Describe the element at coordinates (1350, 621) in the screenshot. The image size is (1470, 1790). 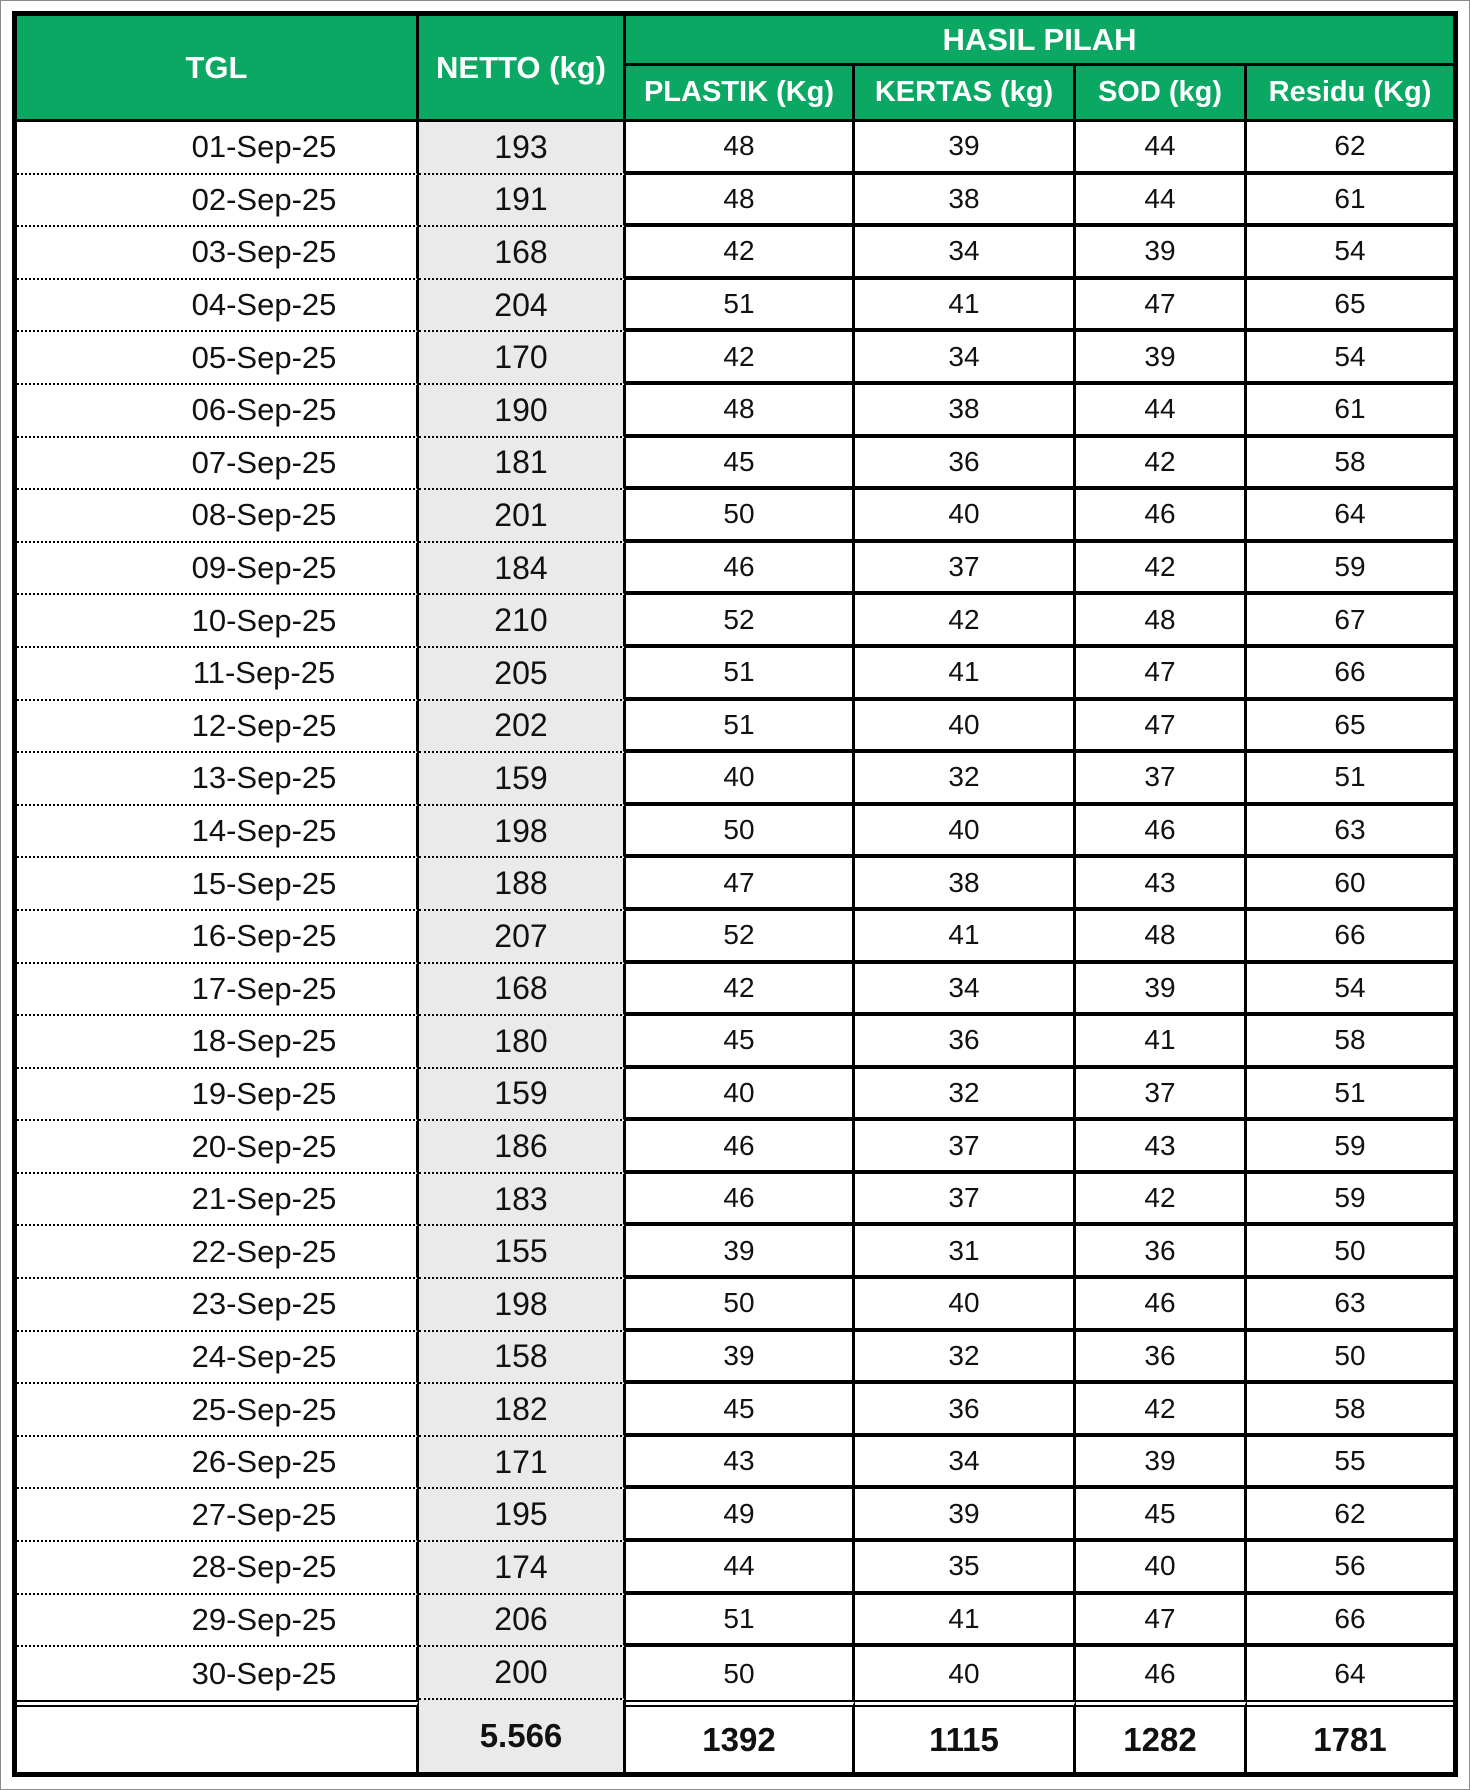
I see `residu-cell: 67` at that location.